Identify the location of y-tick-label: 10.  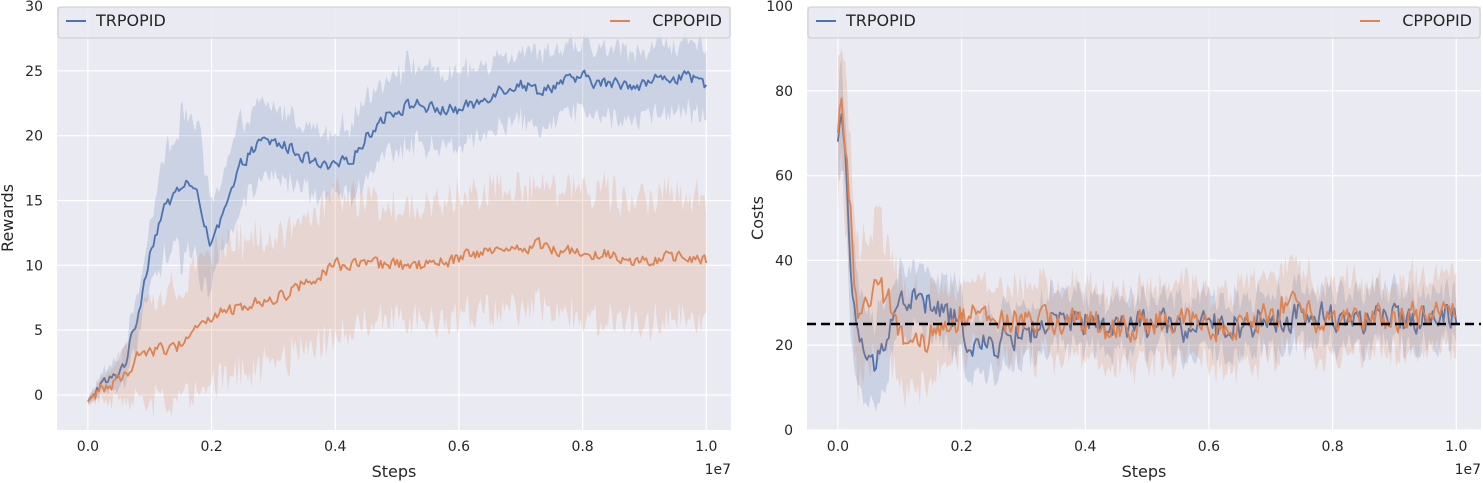
(34, 266).